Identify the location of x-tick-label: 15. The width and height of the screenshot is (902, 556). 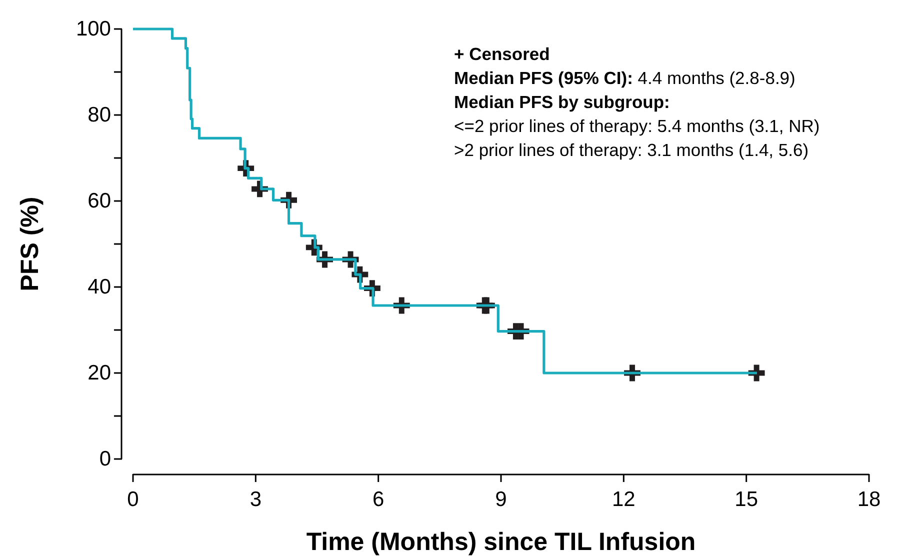
(746, 499).